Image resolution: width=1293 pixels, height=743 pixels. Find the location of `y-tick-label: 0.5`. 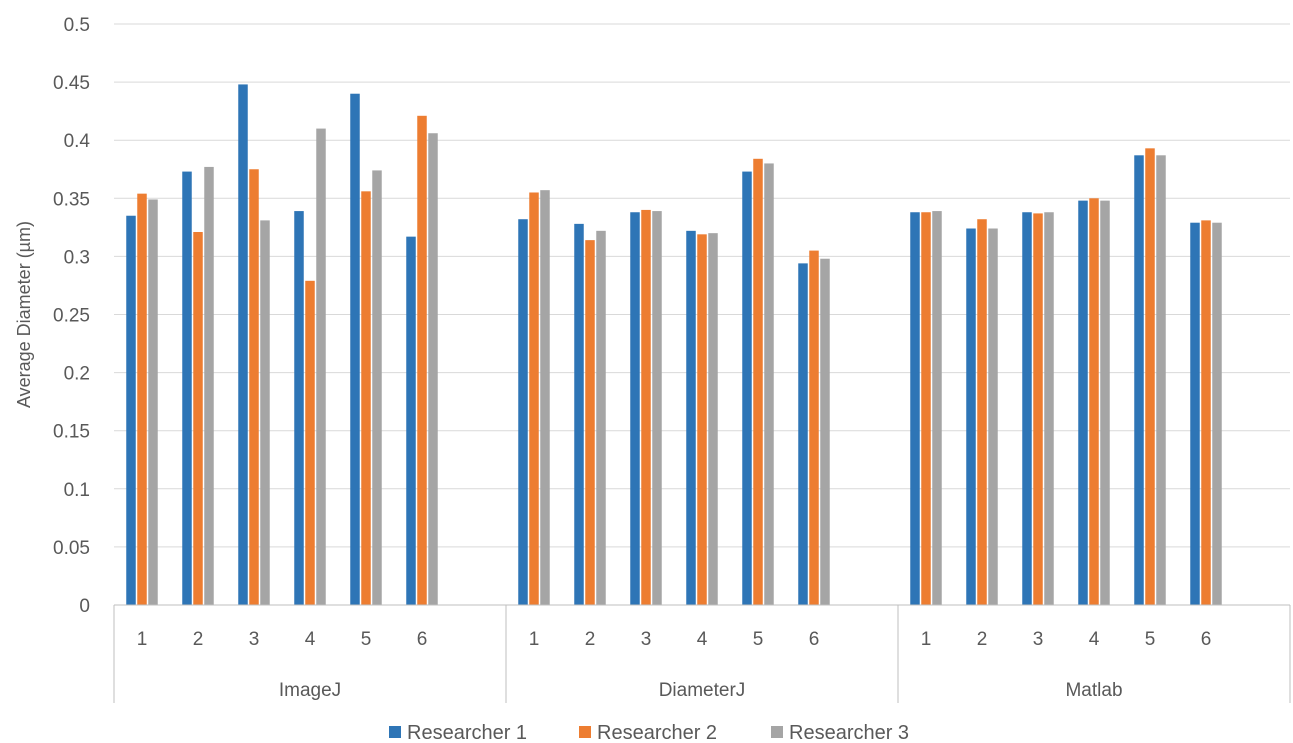

y-tick-label: 0.5 is located at coordinates (77, 25).